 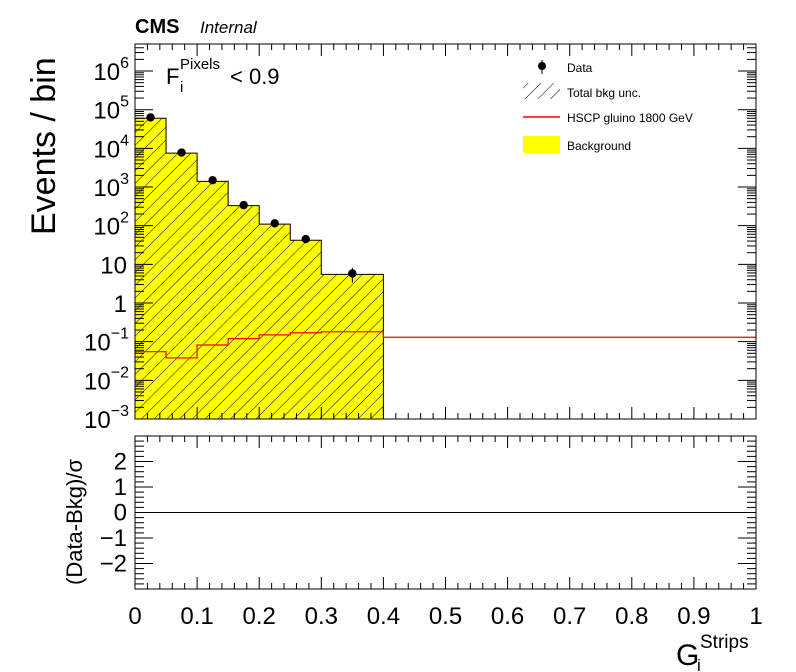 What do you see at coordinates (111, 70) in the screenshot?
I see `y-tick-label: 10⁶` at bounding box center [111, 70].